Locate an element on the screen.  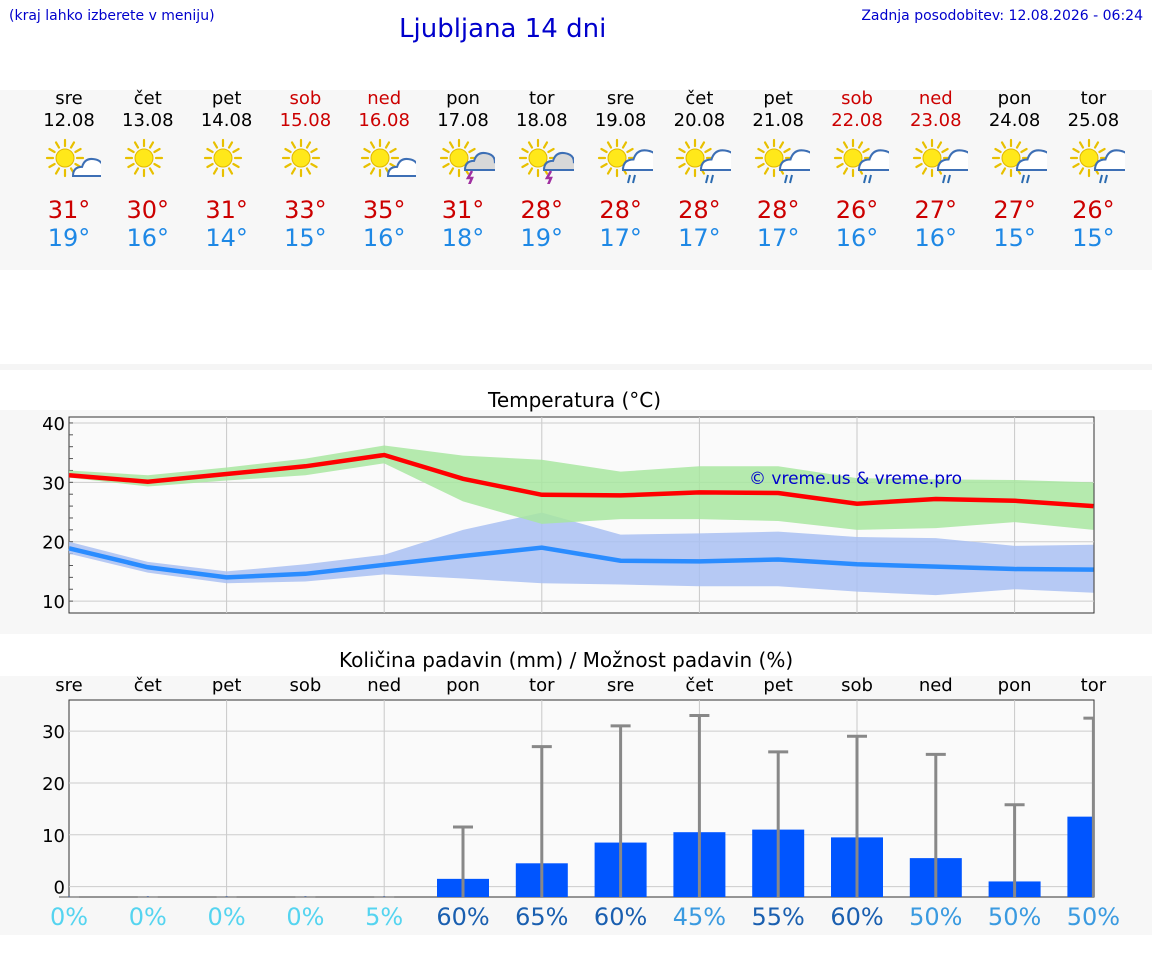
sun-storm-icon is located at coordinates (546, 161).